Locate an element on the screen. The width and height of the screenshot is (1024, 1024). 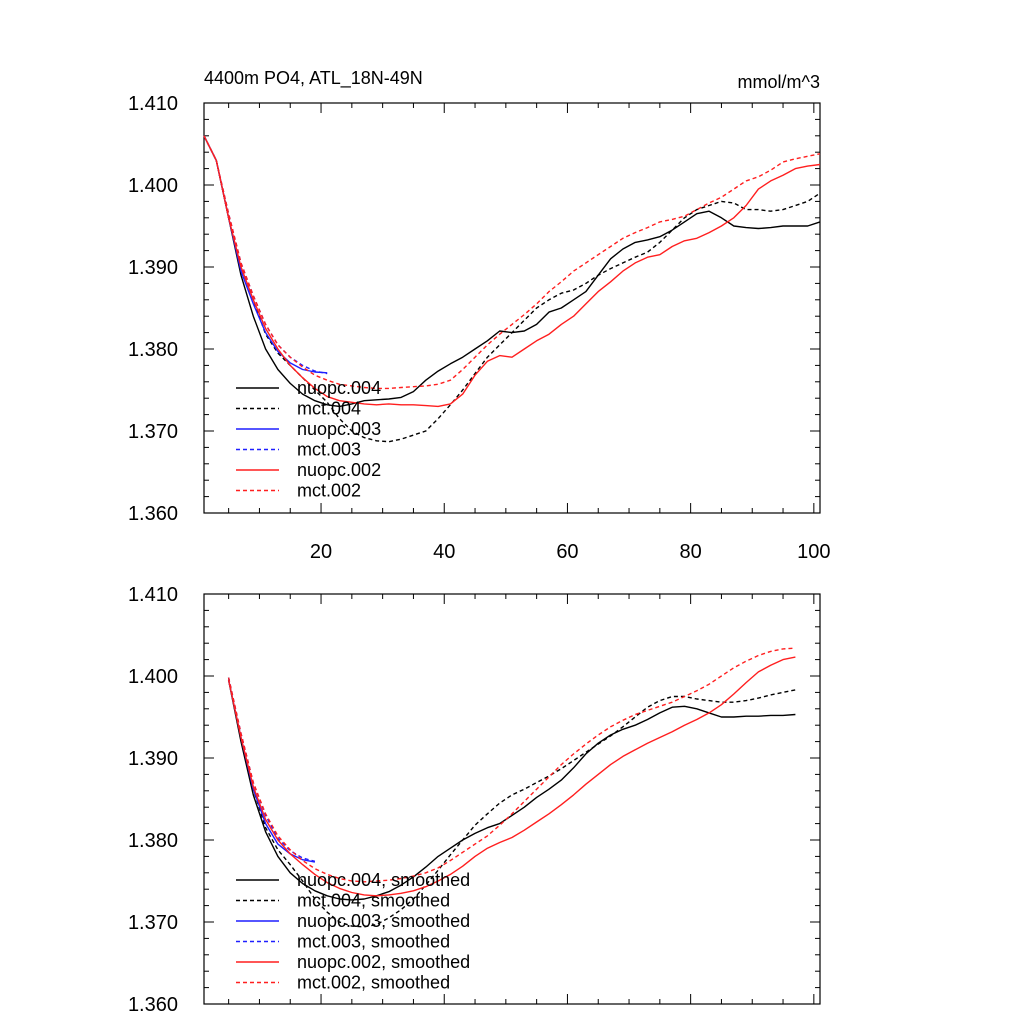
legend-label: mct.002, smoothed is located at coordinates (373, 983).